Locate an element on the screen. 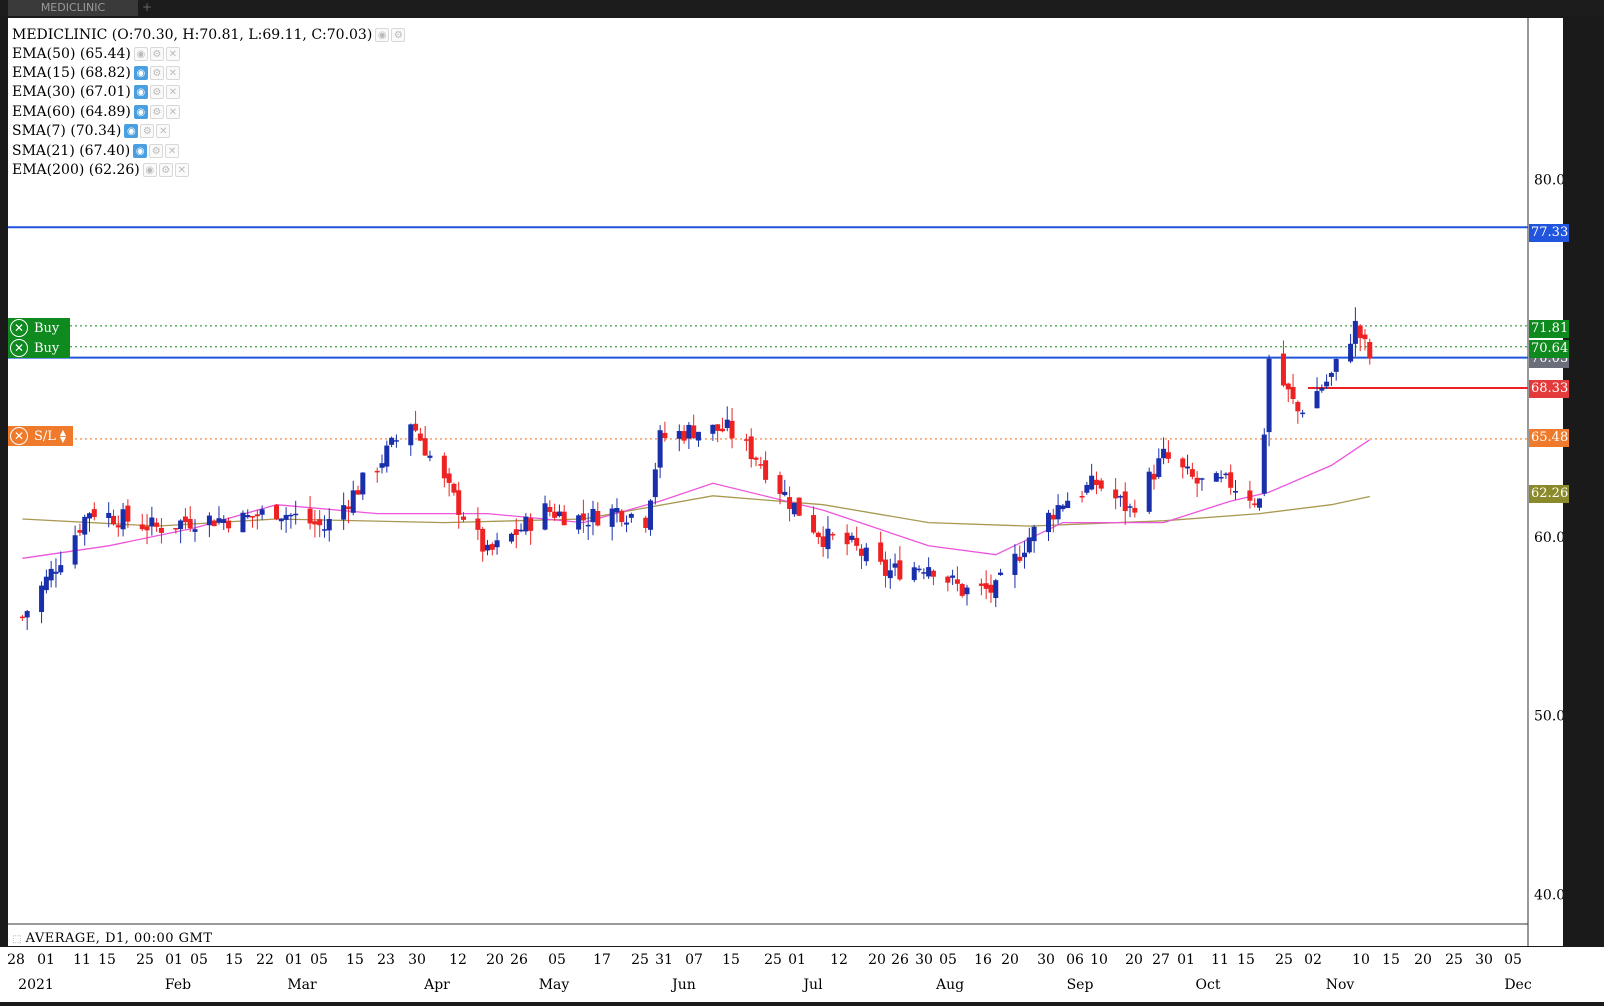 This screenshot has width=1604, height=1006. date-tick-label: 12 is located at coordinates (458, 960).